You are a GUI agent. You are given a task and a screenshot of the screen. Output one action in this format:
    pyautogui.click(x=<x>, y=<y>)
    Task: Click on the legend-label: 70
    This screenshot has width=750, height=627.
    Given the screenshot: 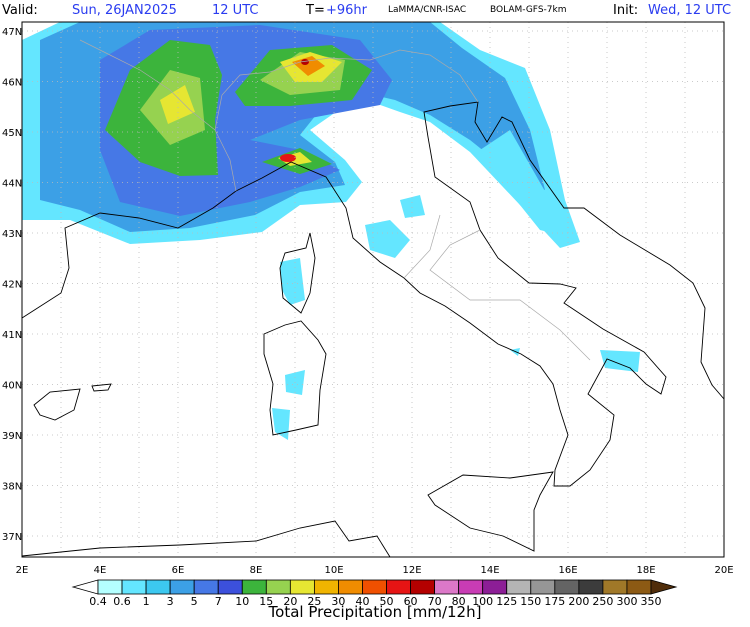 What is the action you would take?
    pyautogui.click(x=435, y=601)
    